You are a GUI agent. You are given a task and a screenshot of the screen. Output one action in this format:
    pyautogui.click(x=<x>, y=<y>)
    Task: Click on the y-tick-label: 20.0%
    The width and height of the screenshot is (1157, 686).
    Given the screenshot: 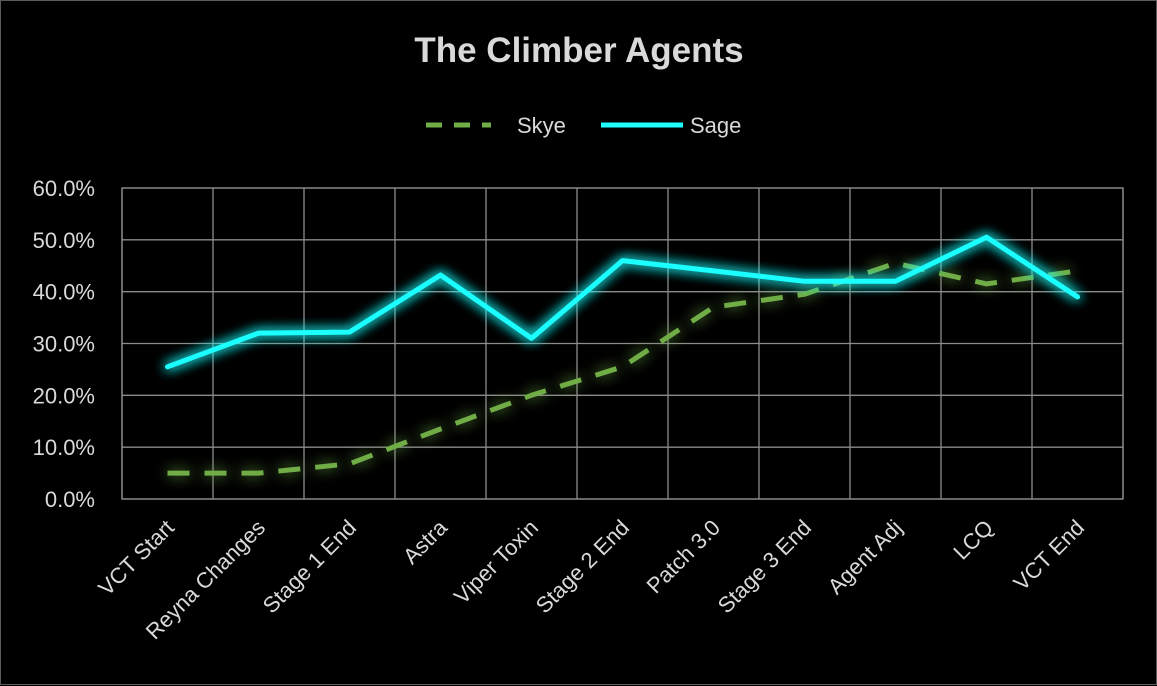 What is the action you would take?
    pyautogui.click(x=64, y=395)
    